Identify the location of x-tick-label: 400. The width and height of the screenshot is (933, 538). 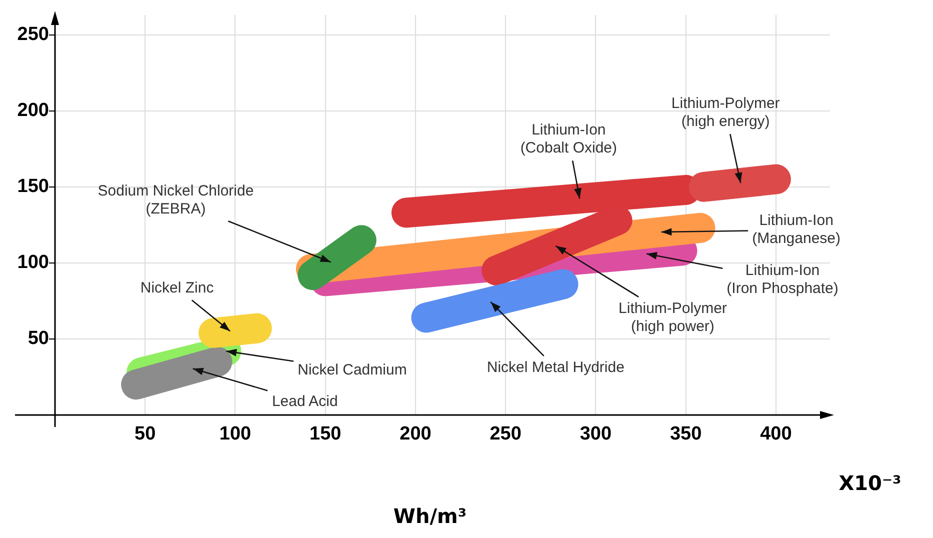
(776, 434).